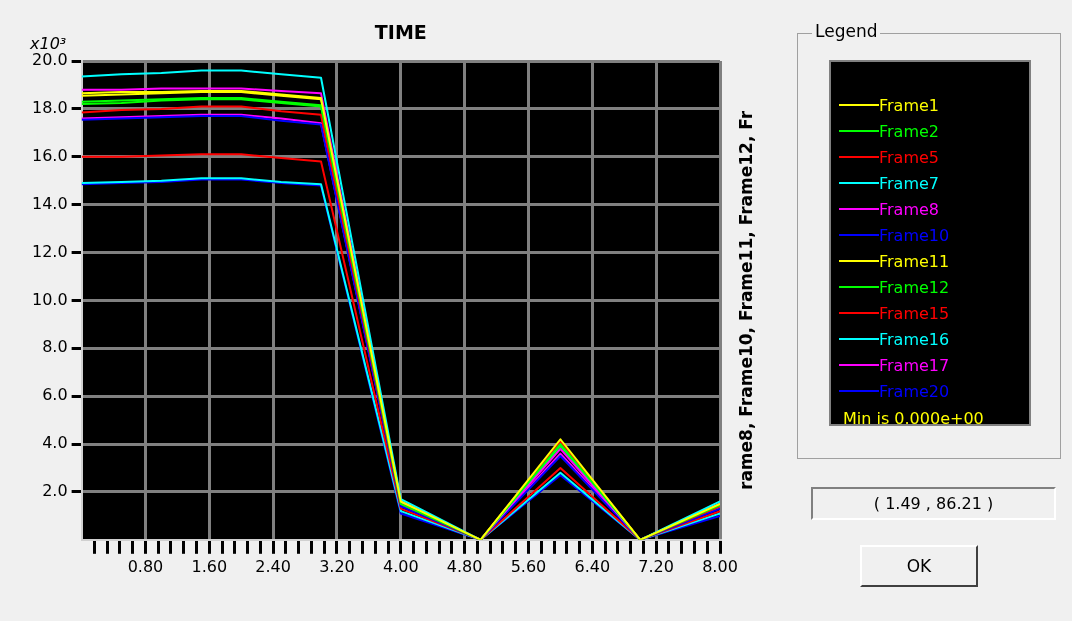 The image size is (1072, 621). What do you see at coordinates (401, 566) in the screenshot?
I see `x-tick-label: 4.00` at bounding box center [401, 566].